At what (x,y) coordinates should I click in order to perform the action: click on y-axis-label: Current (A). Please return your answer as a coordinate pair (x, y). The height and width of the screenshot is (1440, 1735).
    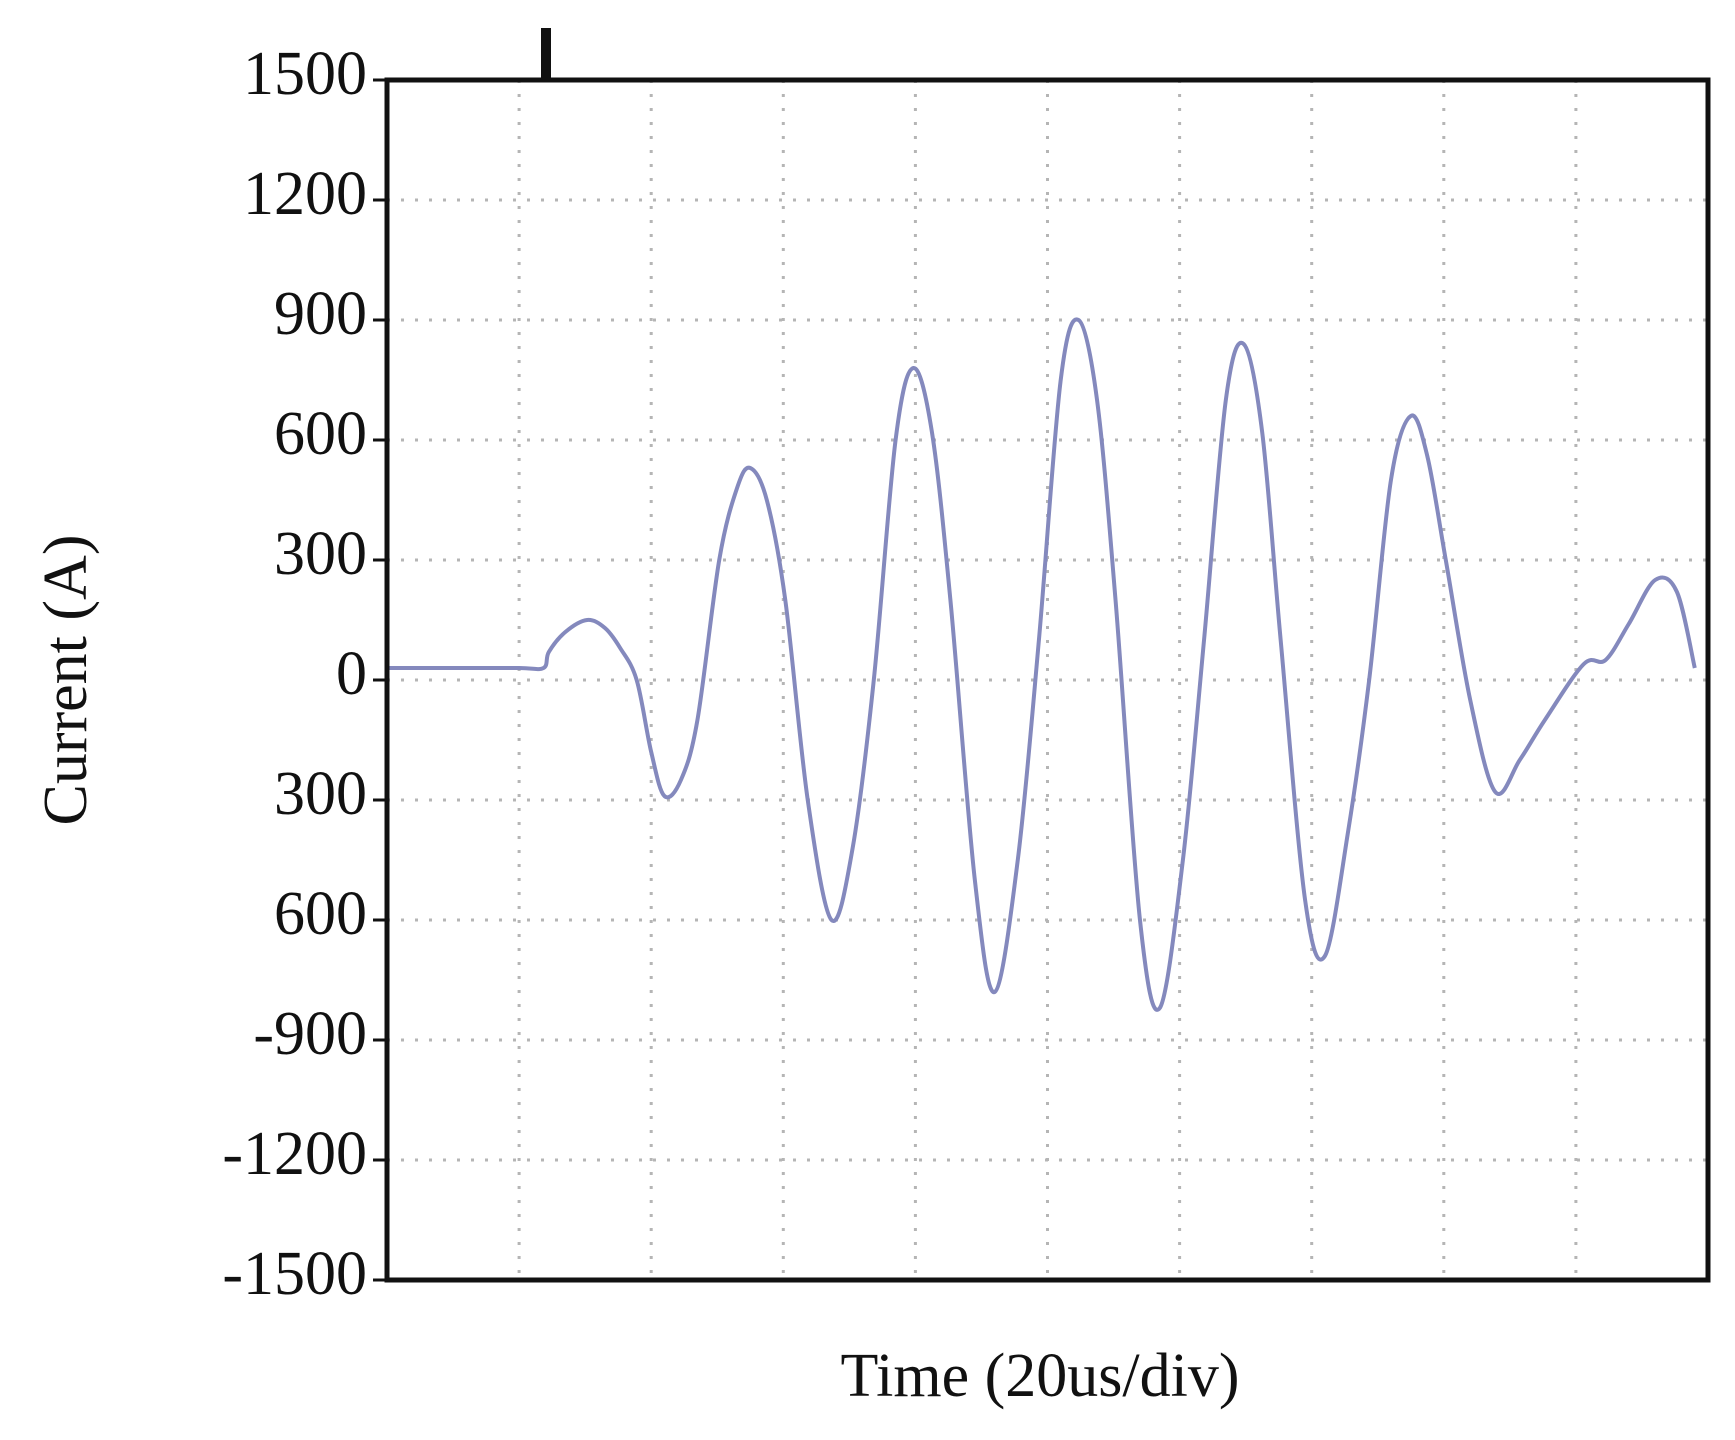
    Looking at the image, I should click on (66, 680).